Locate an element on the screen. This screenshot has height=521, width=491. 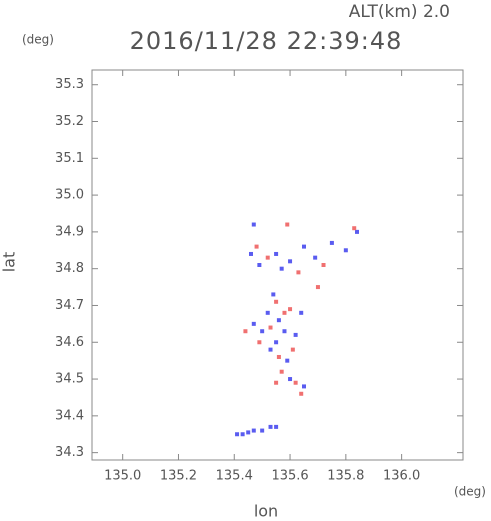
y-tick-label: 34.5 is located at coordinates (69, 379).